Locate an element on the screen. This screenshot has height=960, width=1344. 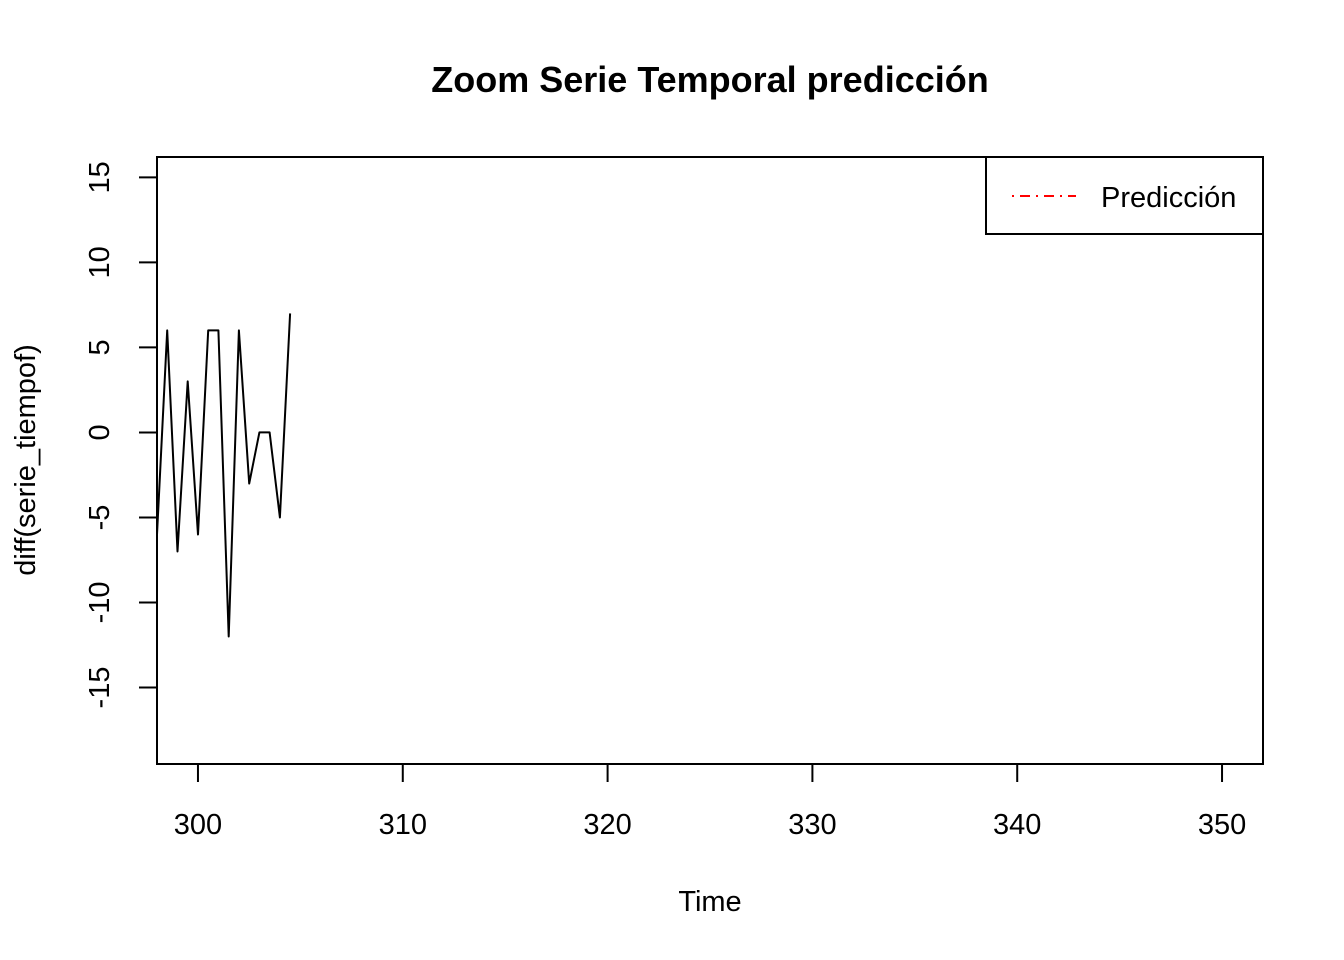
y-tick-label: -5 is located at coordinates (100, 518).